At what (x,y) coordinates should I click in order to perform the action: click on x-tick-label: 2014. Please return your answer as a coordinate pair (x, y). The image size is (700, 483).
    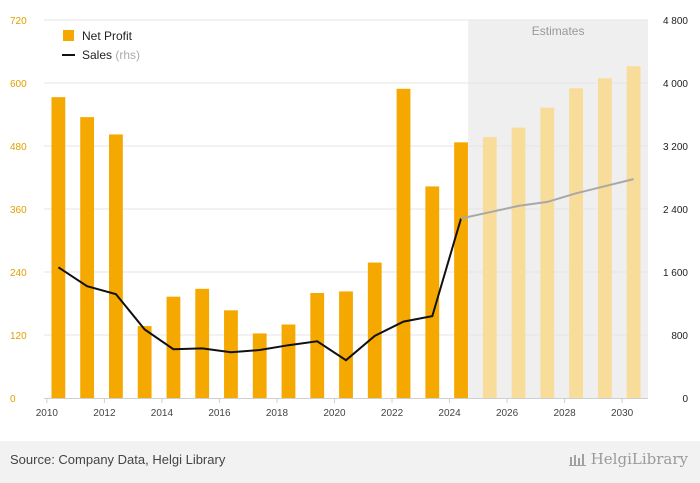
    Looking at the image, I should click on (162, 413).